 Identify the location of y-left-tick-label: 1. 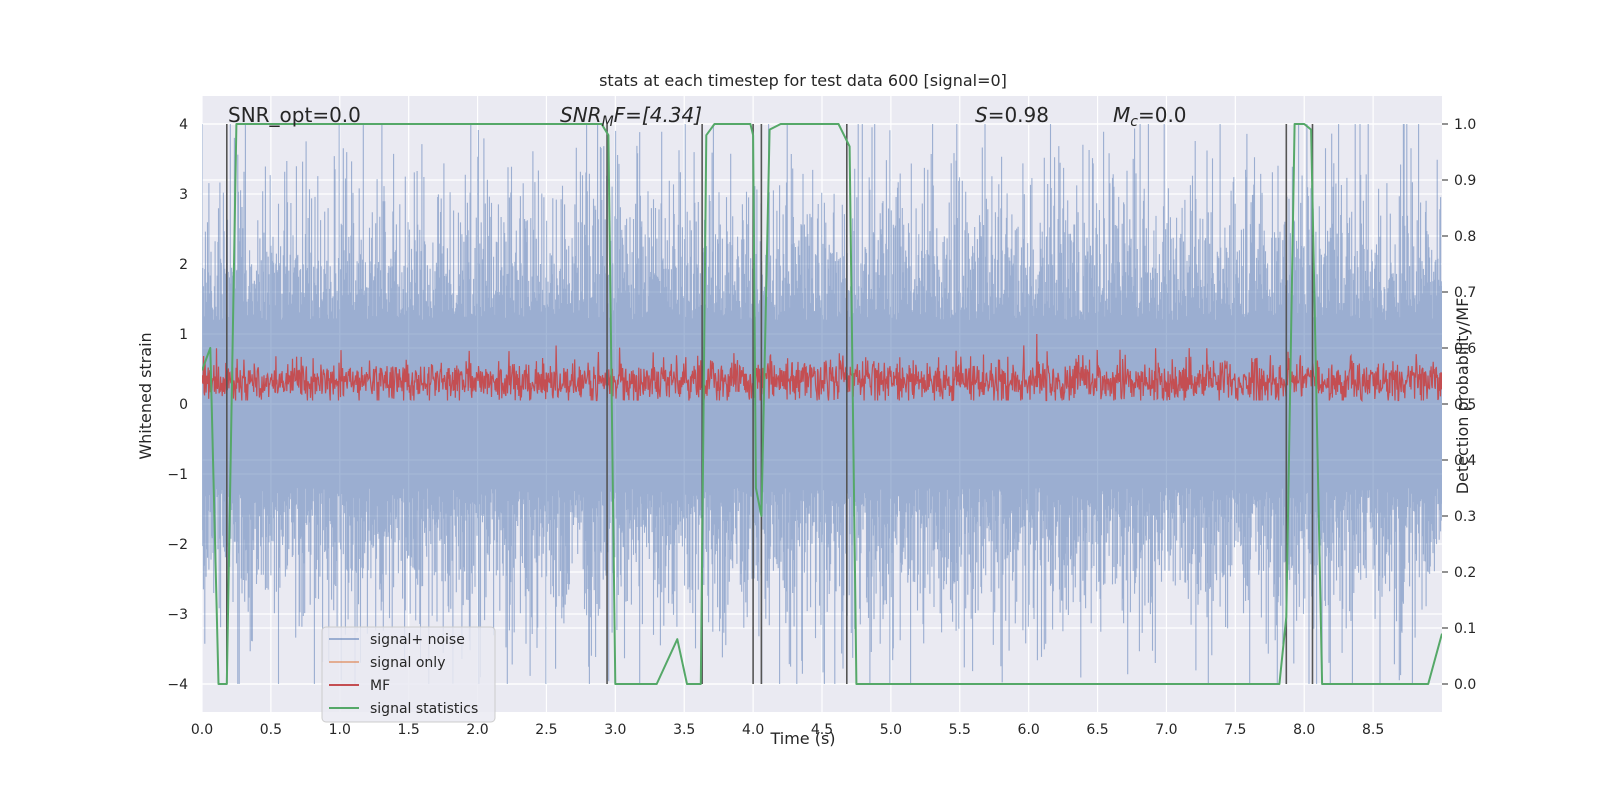
(183, 335).